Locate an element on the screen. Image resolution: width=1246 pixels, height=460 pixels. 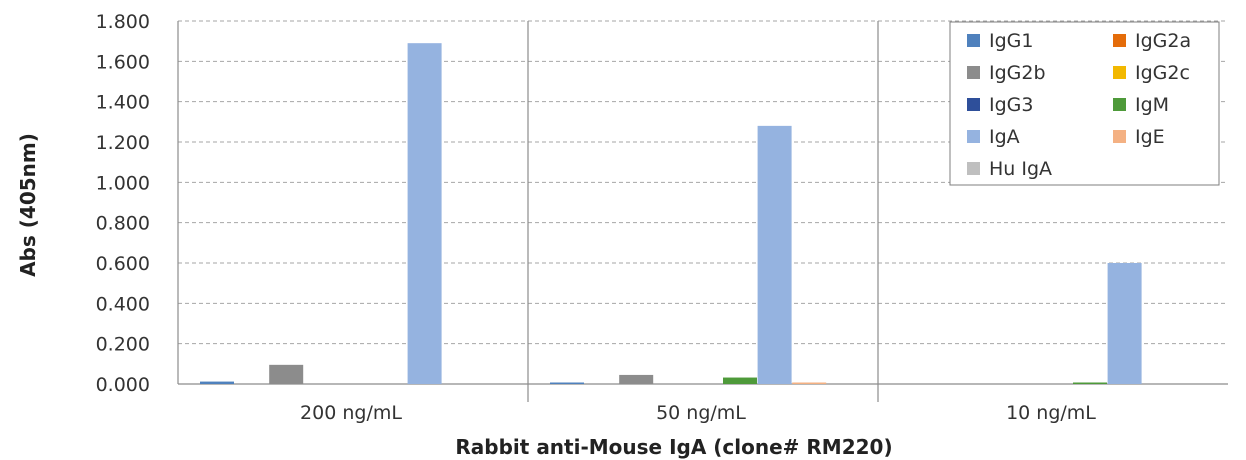
x-category-label: 50 ng/mL is located at coordinates (701, 413).